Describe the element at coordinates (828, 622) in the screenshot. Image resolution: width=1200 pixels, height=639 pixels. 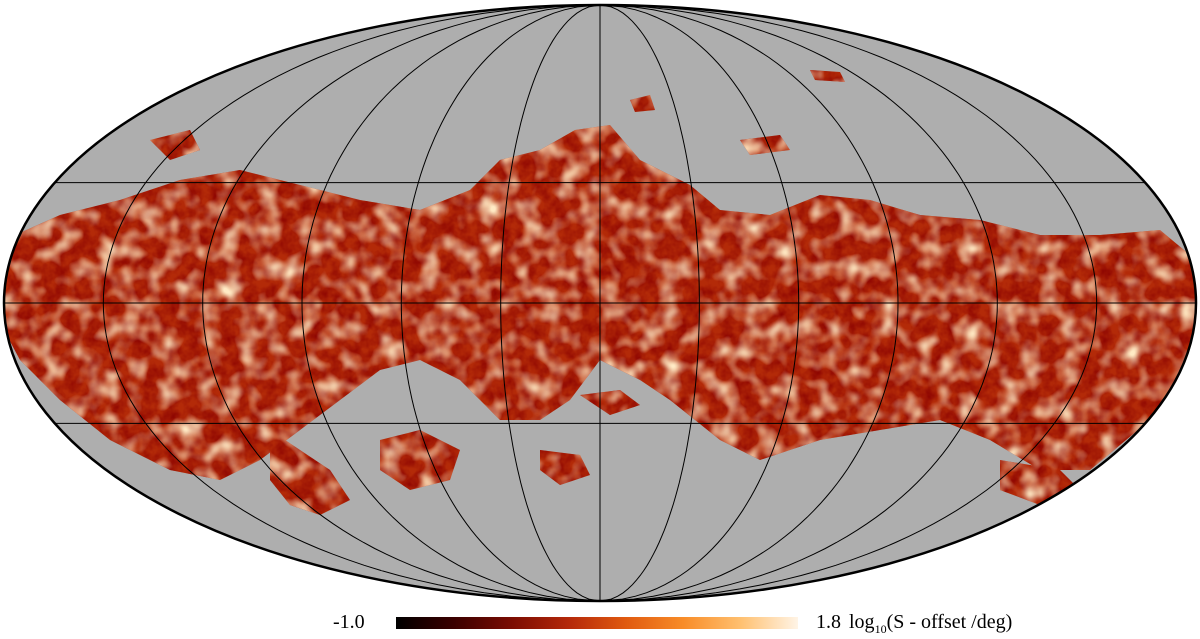
I see `colorbar-max-label: 1.8` at that location.